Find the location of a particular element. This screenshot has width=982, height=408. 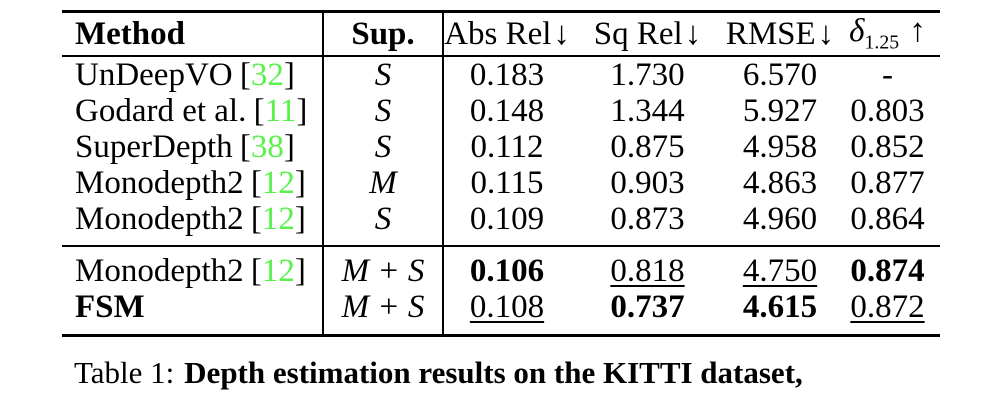

rmse-value: 4.863 is located at coordinates (780, 183).